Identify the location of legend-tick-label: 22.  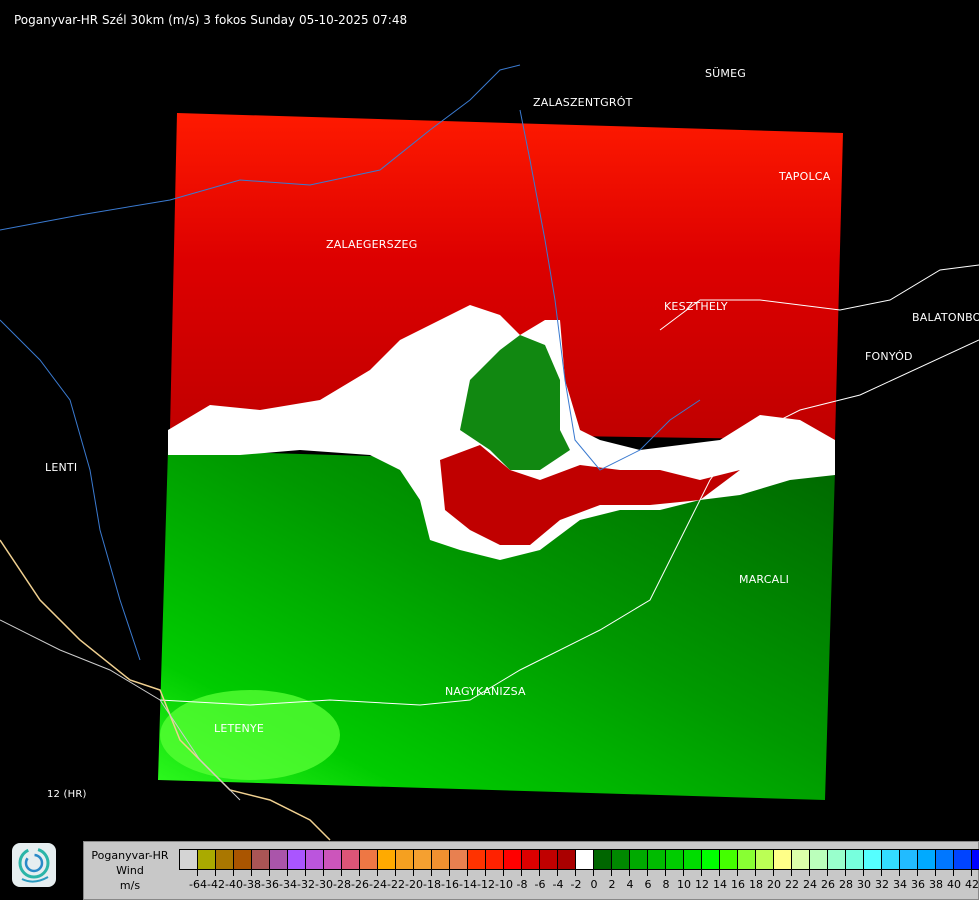
(792, 884).